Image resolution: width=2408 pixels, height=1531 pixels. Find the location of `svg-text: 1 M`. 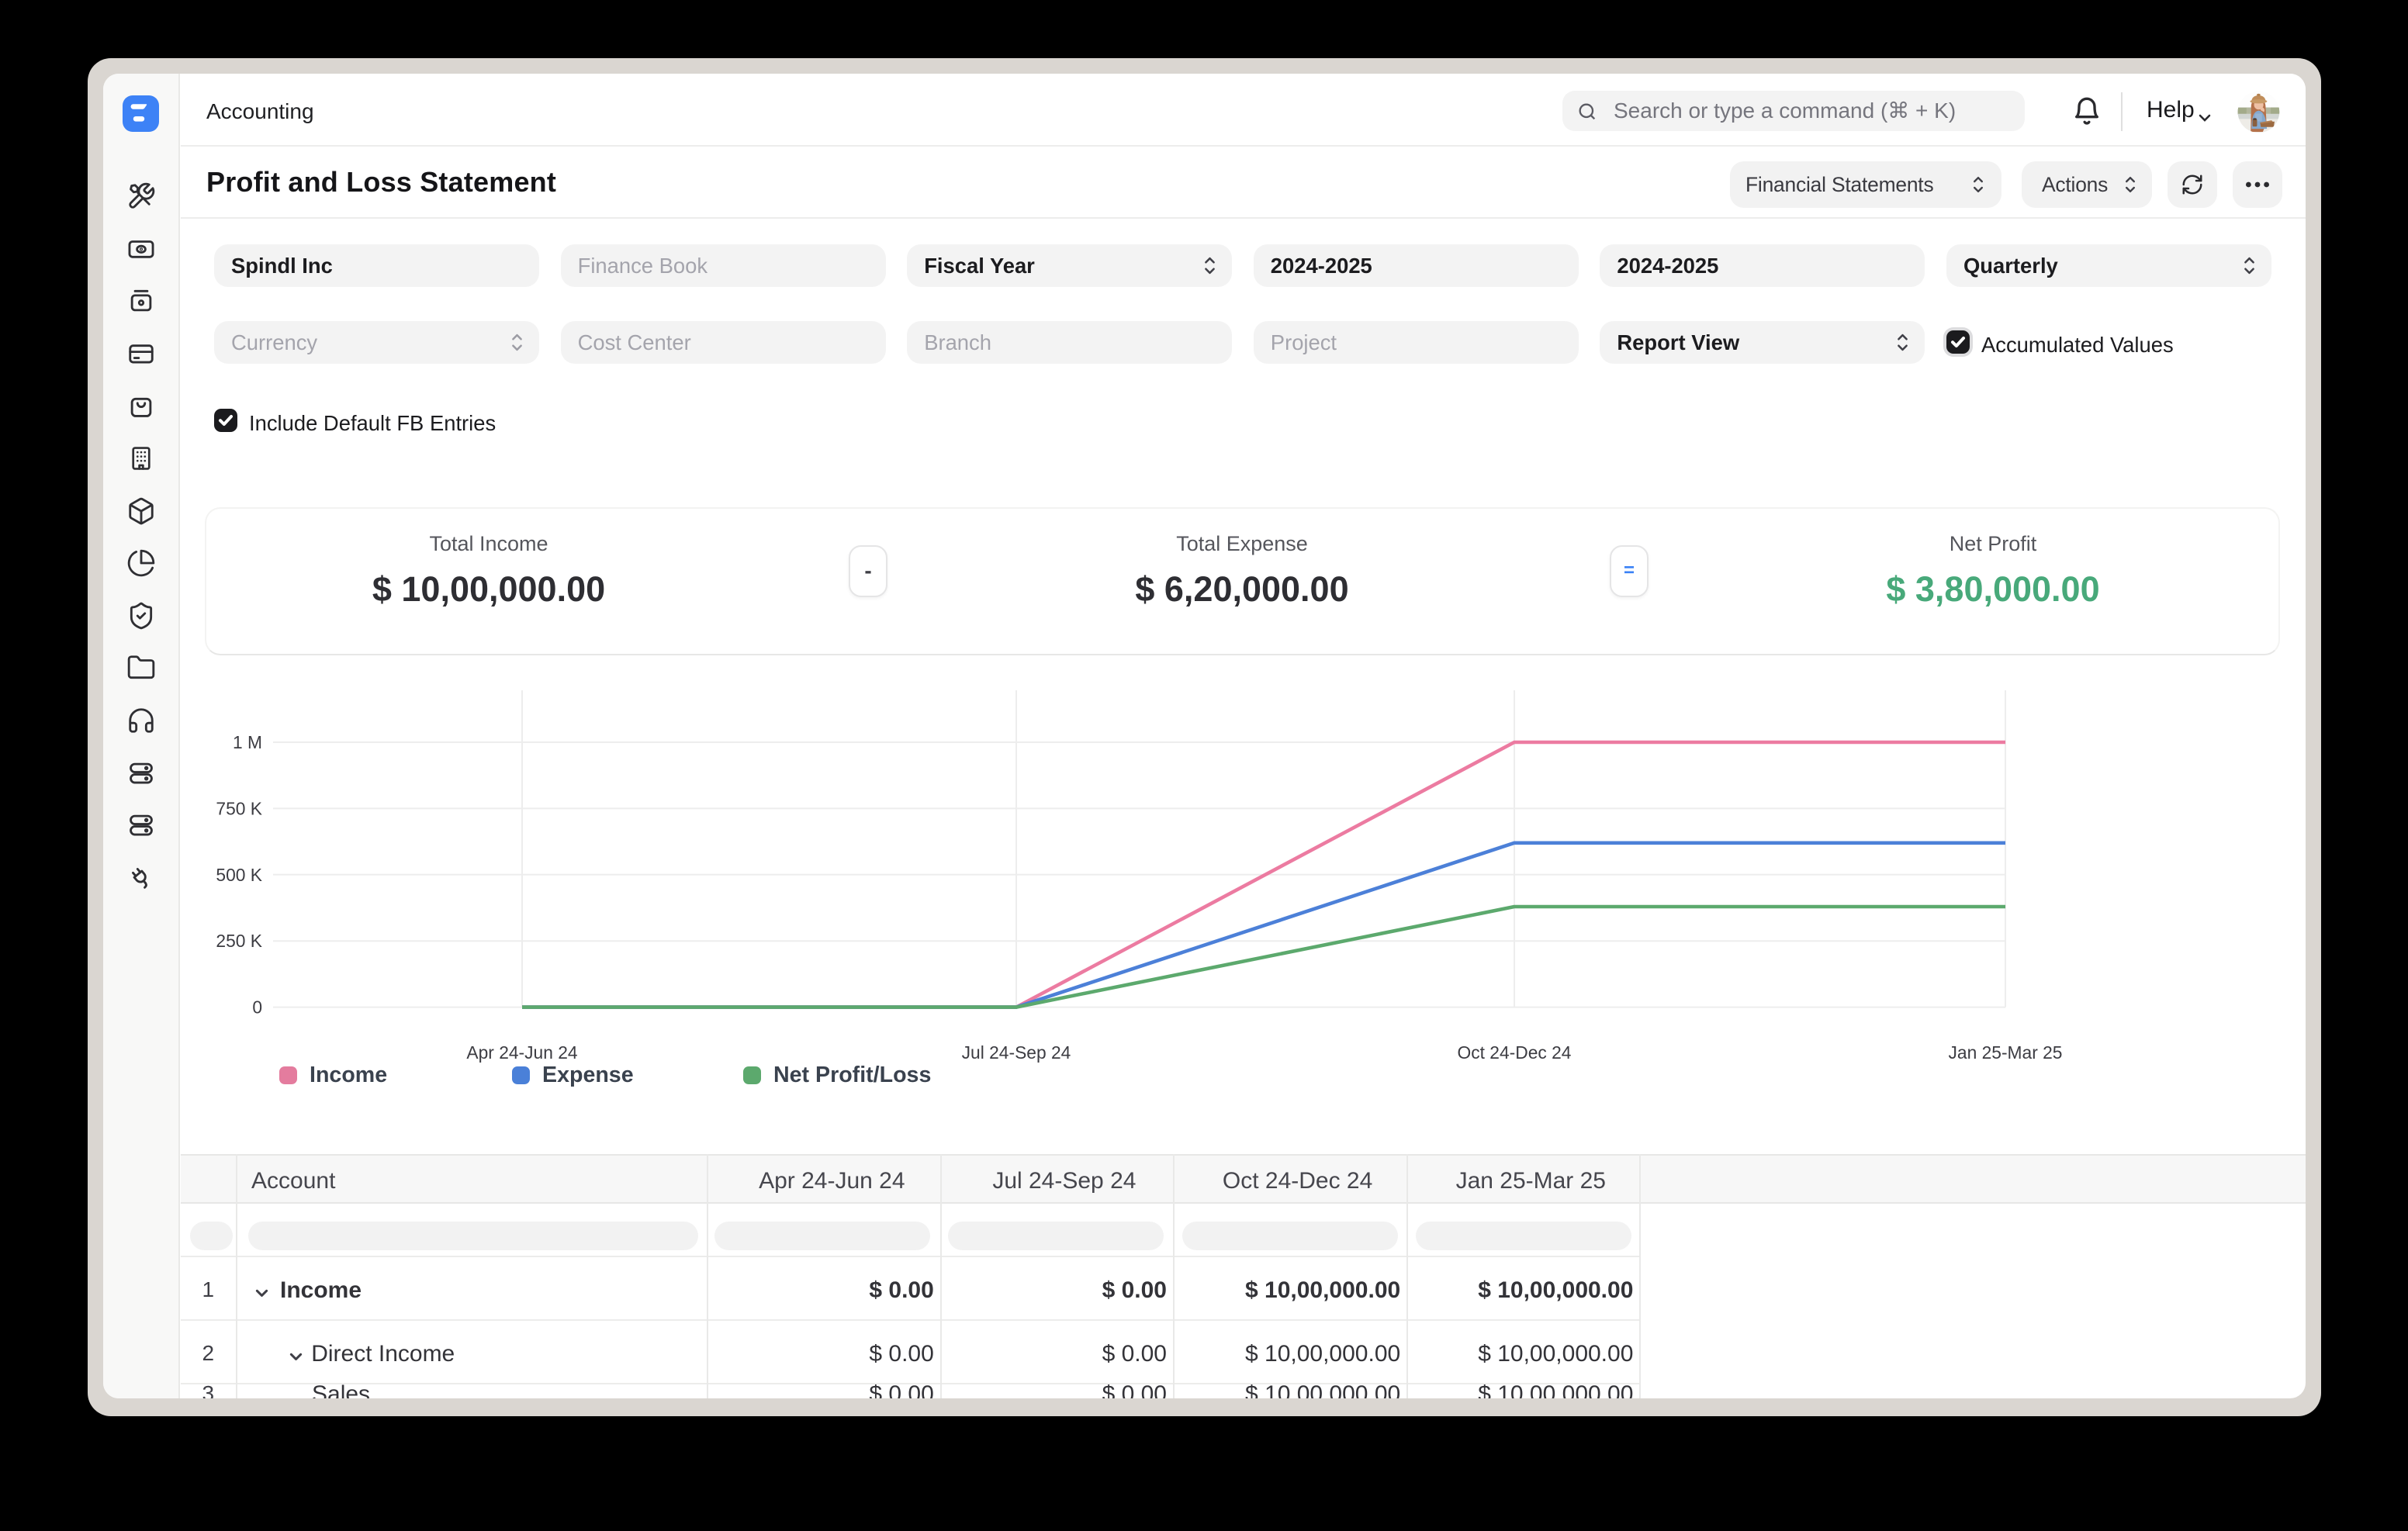

svg-text: 1 M is located at coordinates (247, 742).